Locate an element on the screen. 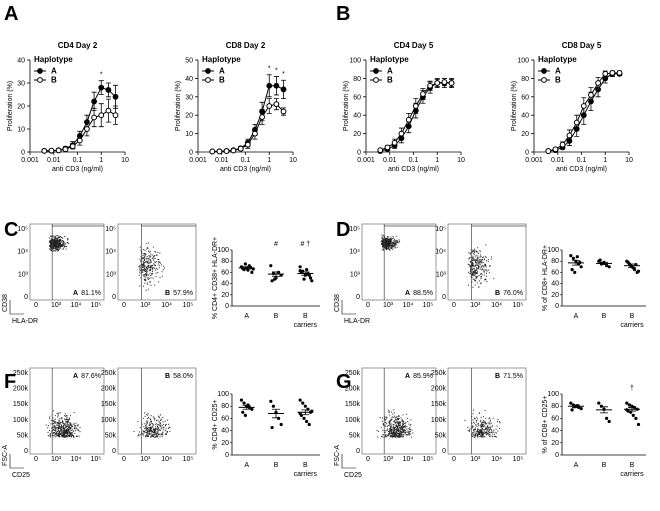  annotation: # is located at coordinates (276, 244).